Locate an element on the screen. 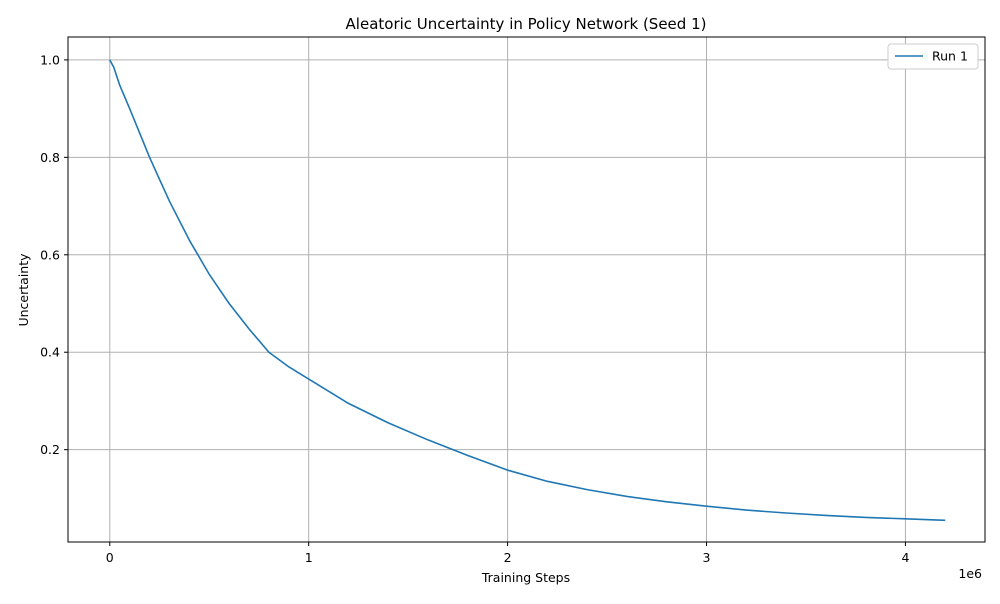  y-tick-label: 0.6 is located at coordinates (50, 254).